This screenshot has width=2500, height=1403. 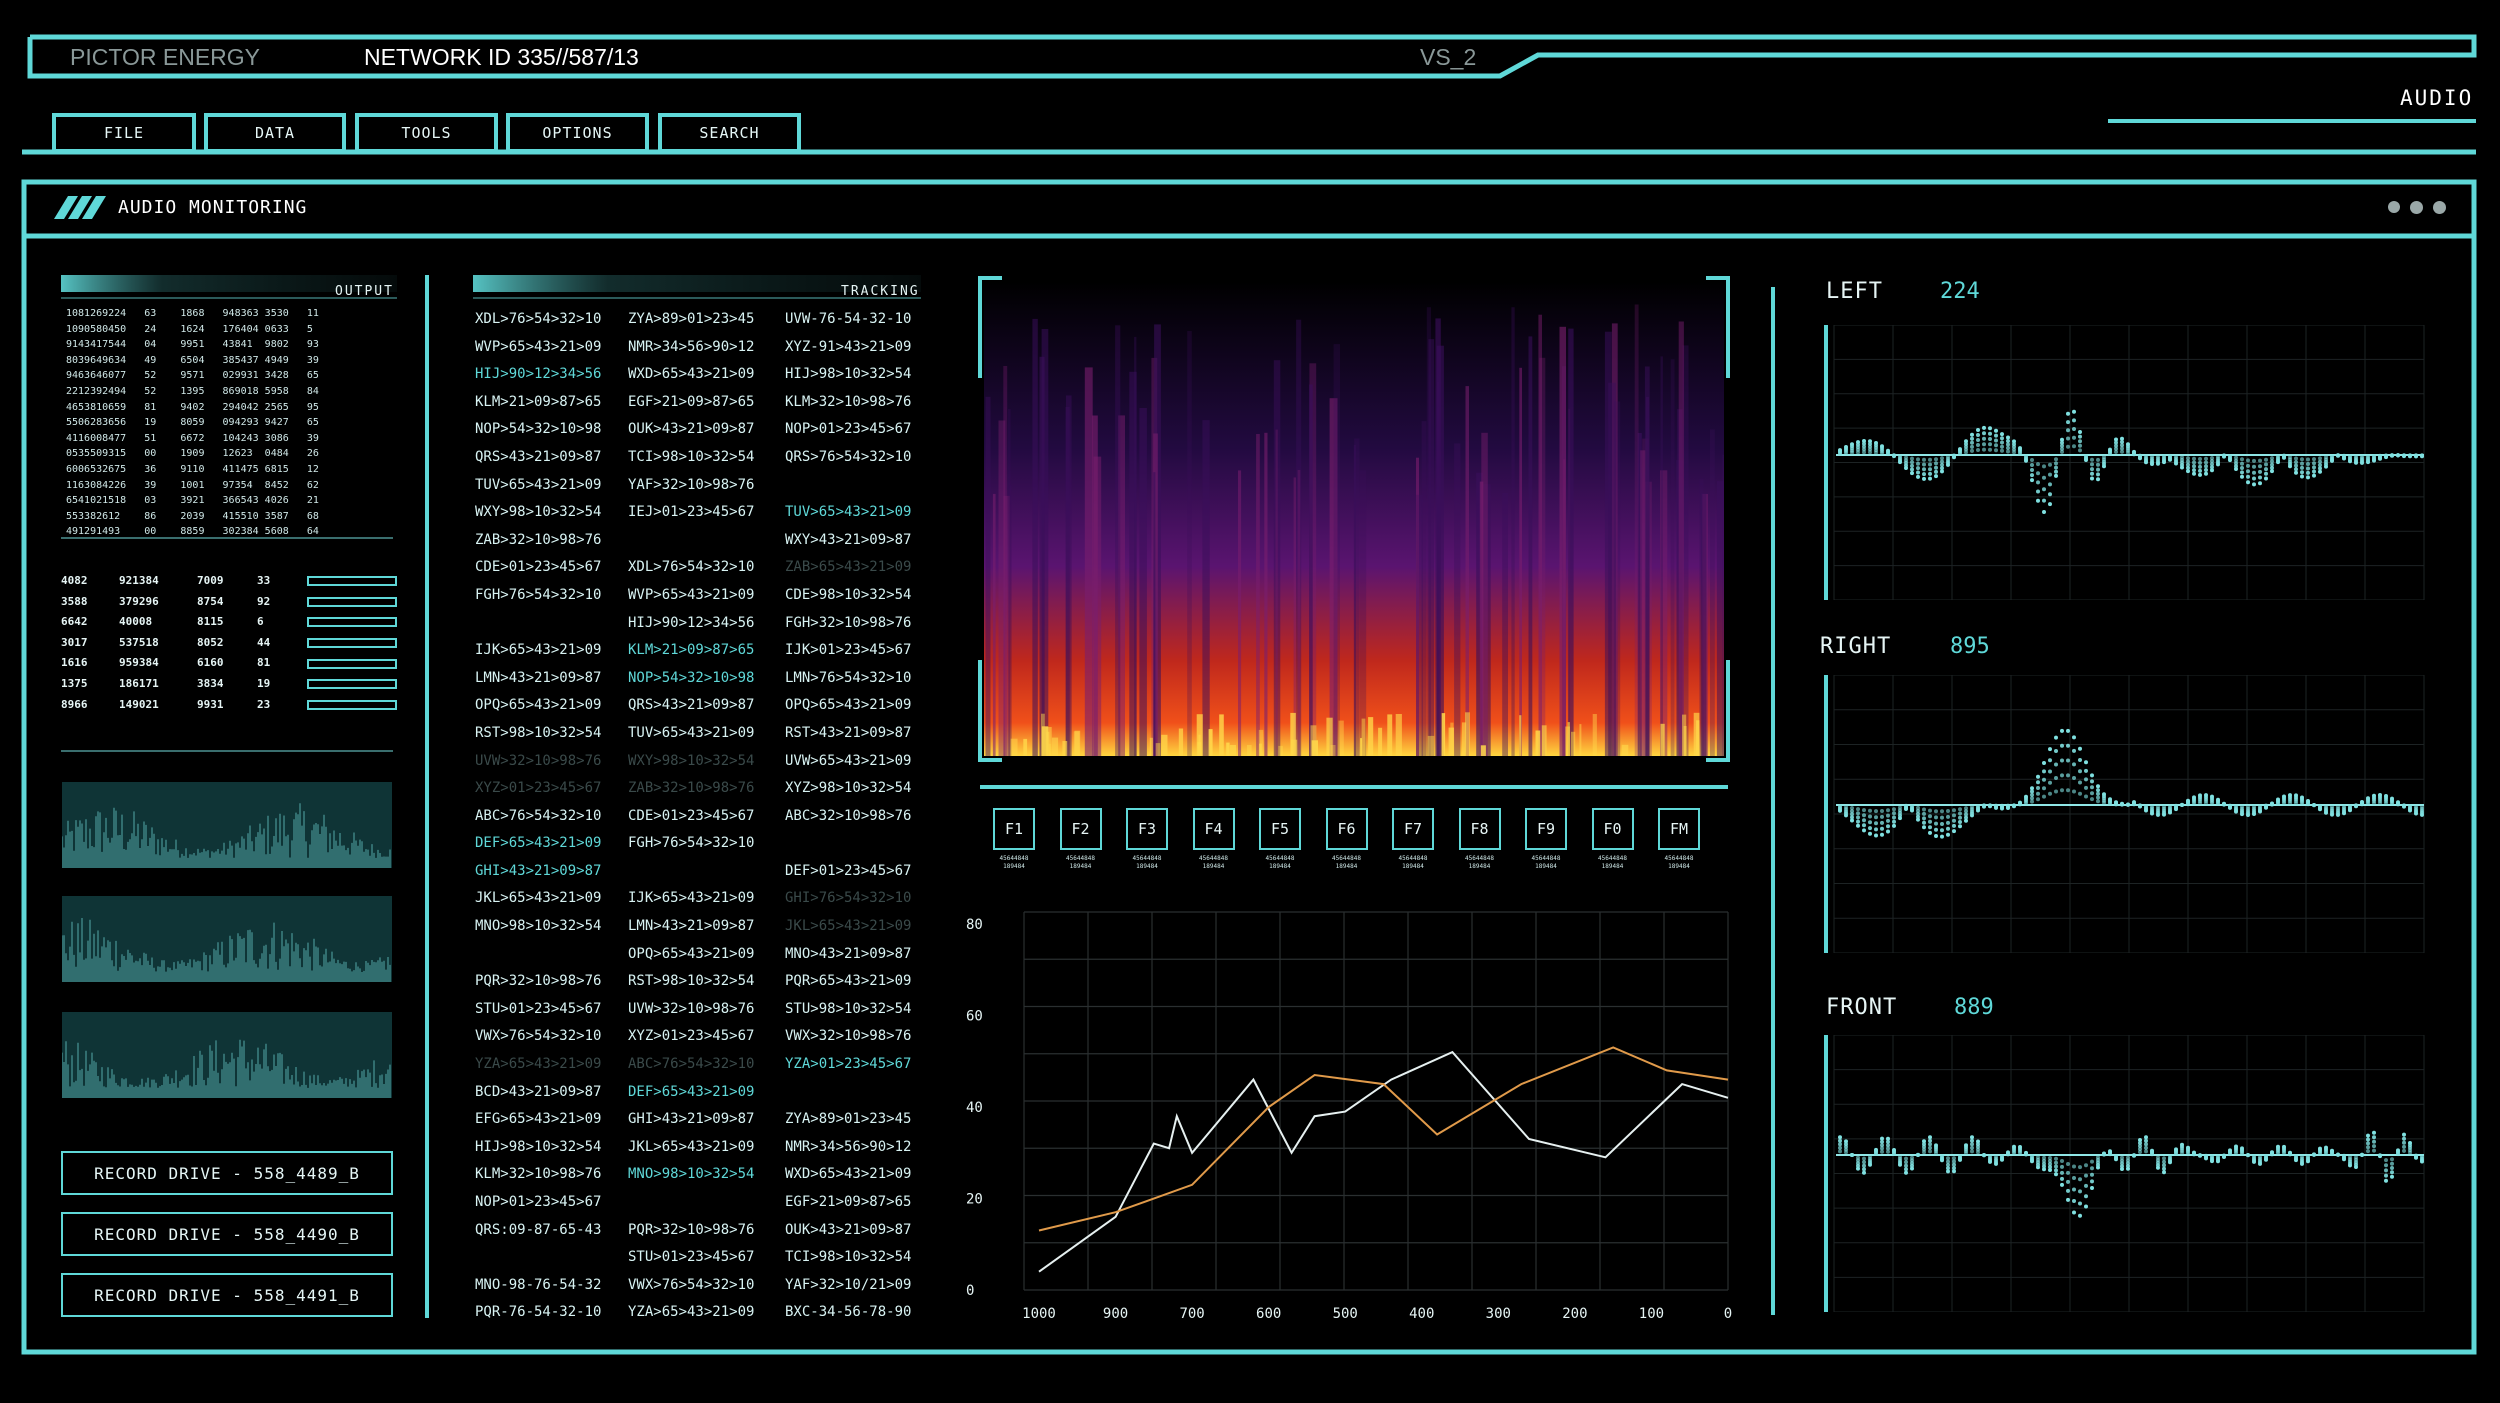 I want to click on record-drive-button: RECORD DRIVE - 558_4490_B, so click(x=227, y=1234).